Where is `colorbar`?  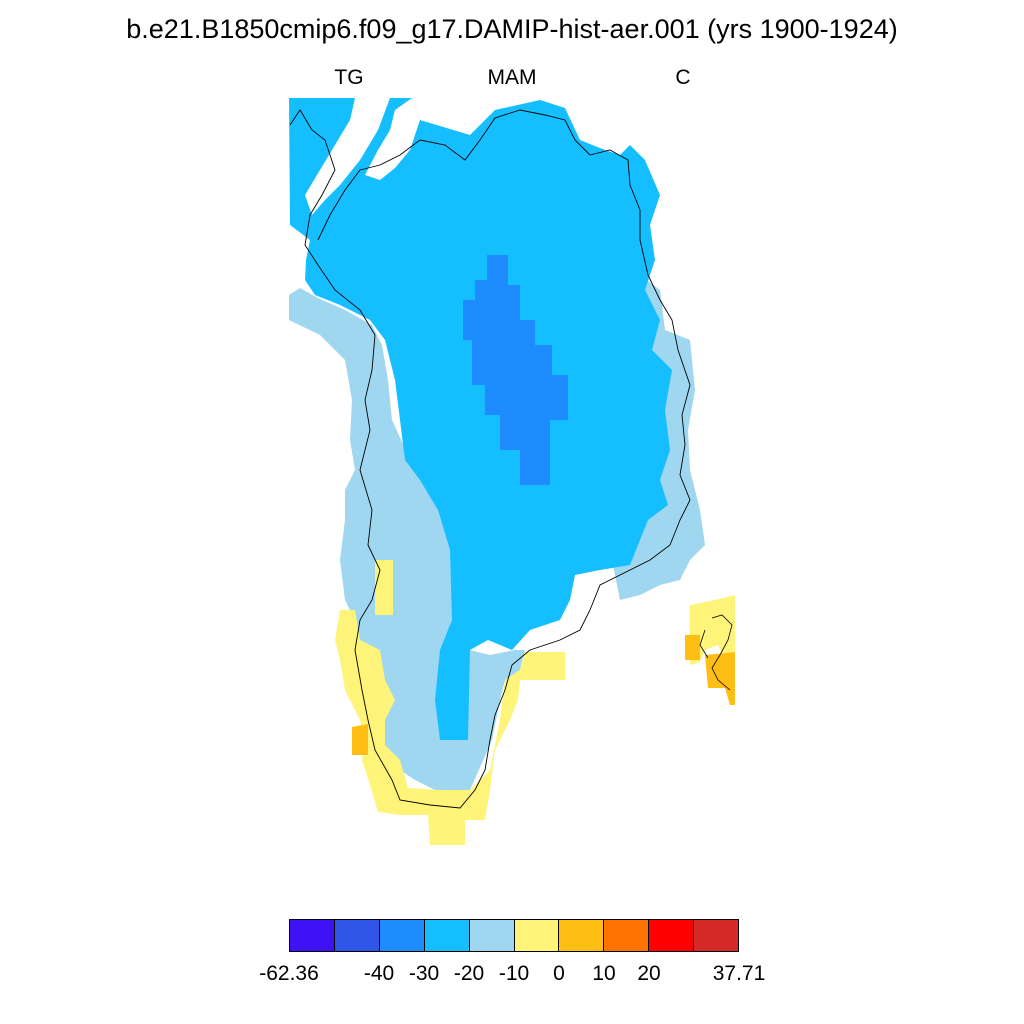
colorbar is located at coordinates (514, 935).